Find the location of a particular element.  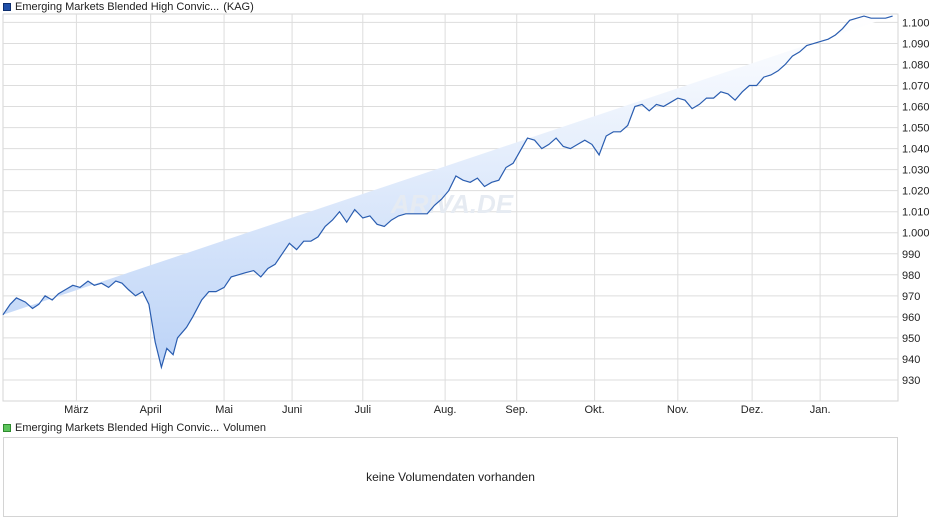

y-tick-label: 990 is located at coordinates (911, 255).